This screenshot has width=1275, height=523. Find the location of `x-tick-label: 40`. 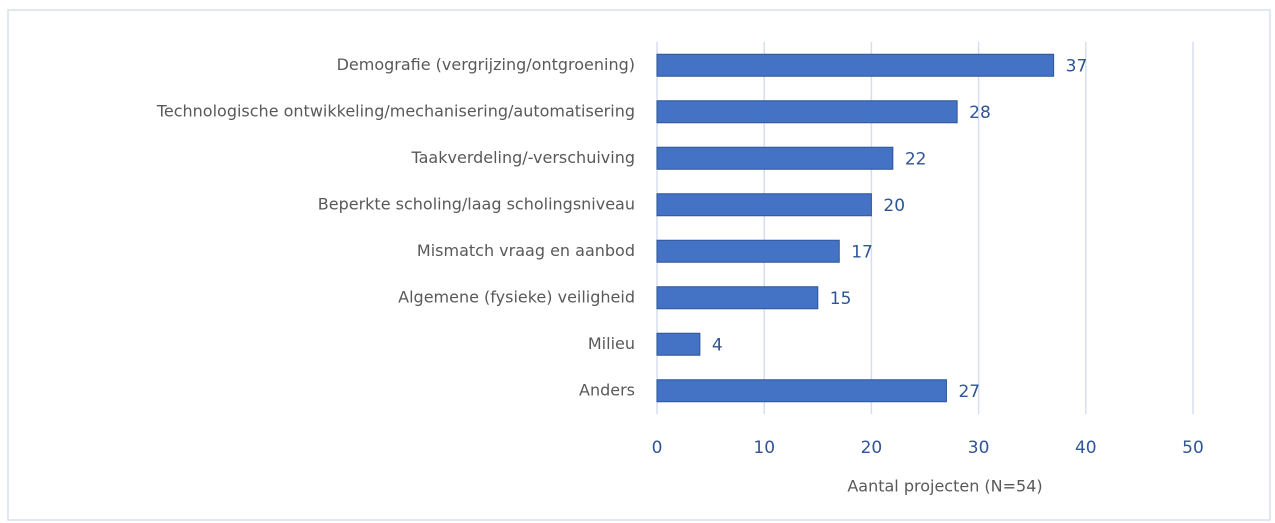

x-tick-label: 40 is located at coordinates (1086, 448).